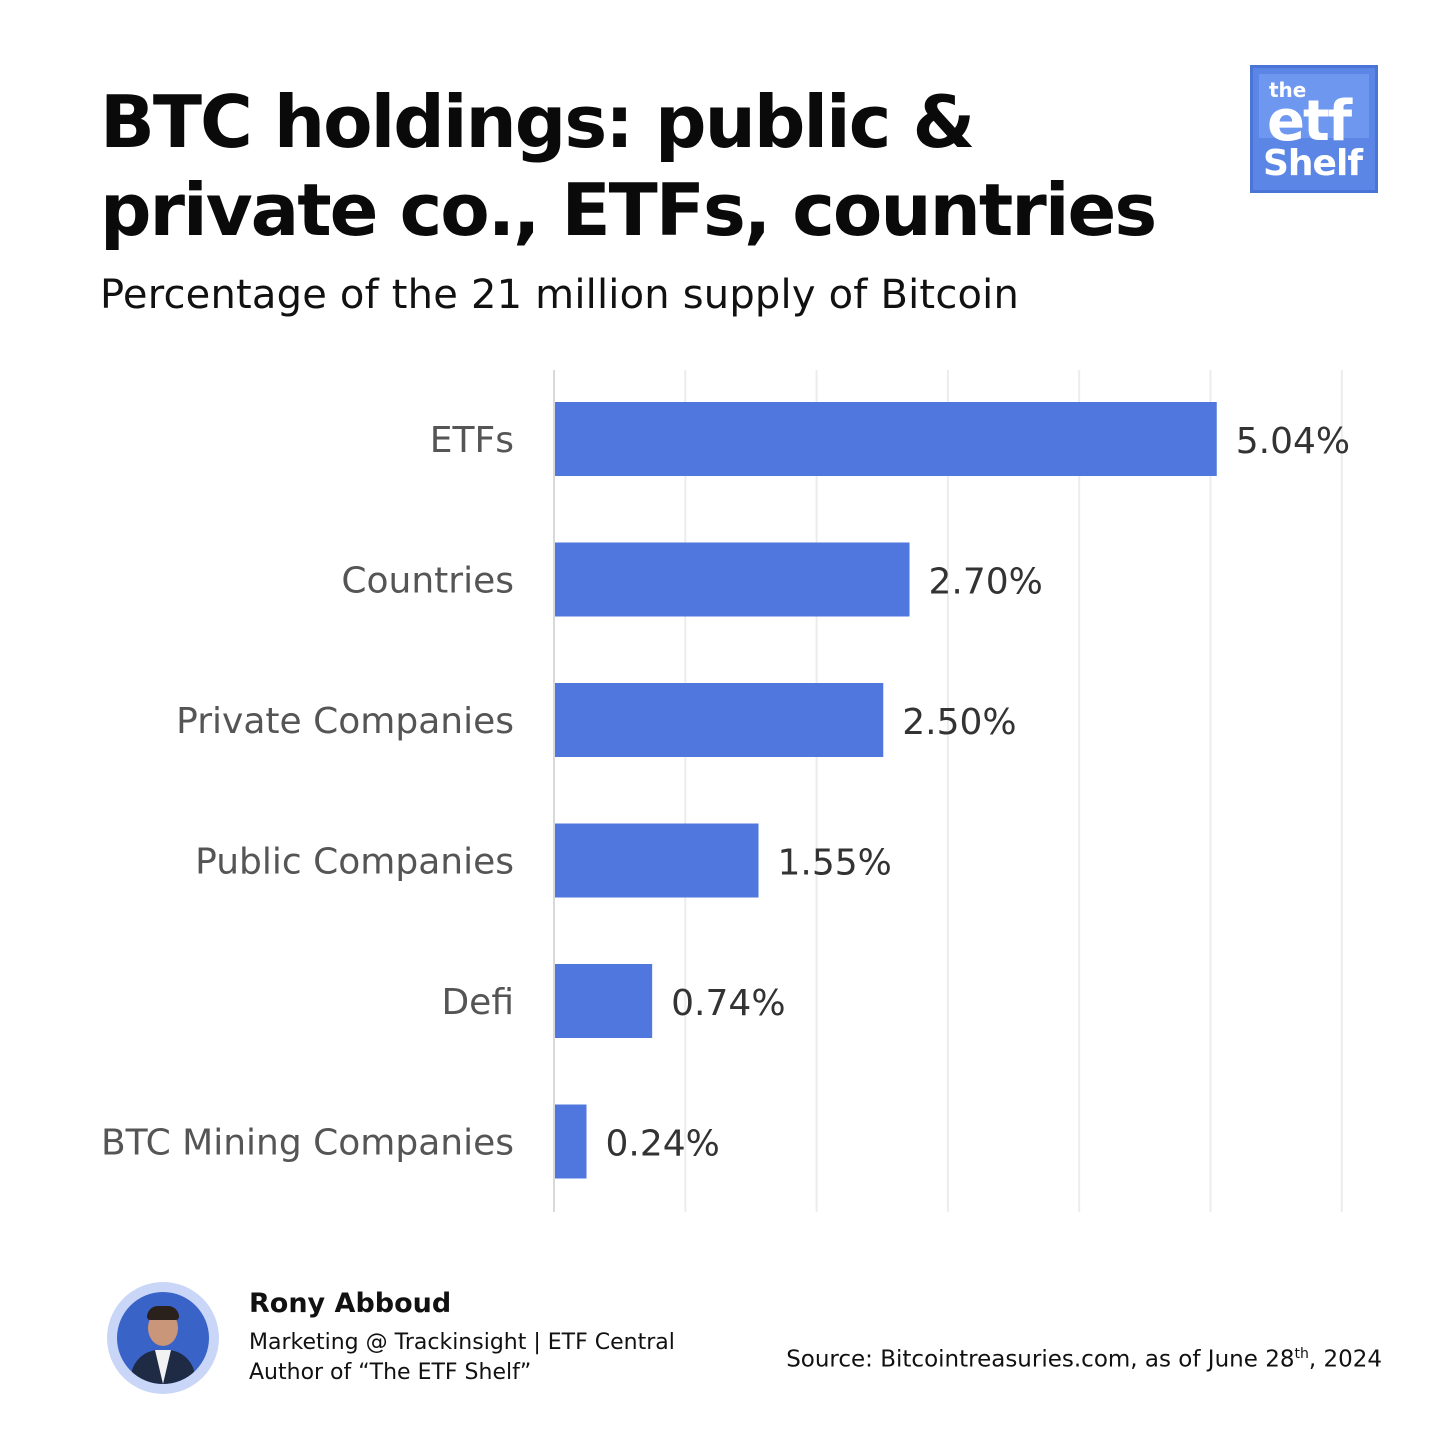 Image resolution: width=1456 pixels, height=1456 pixels. I want to click on etf-shelf-logo: the etf Shelf, so click(1314, 129).